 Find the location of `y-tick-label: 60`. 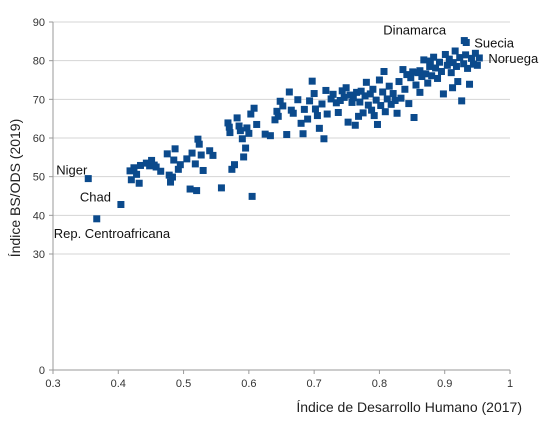

y-tick-label: 60 is located at coordinates (39, 139).